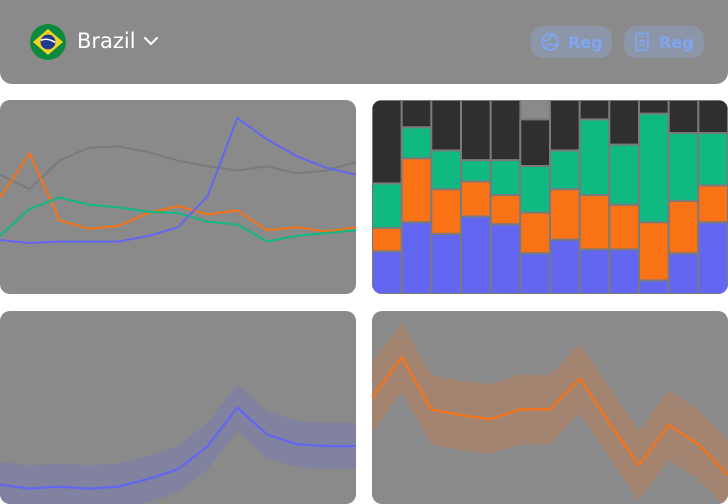 The image size is (728, 504). What do you see at coordinates (106, 41) in the screenshot?
I see `country-selector: Brazil` at bounding box center [106, 41].